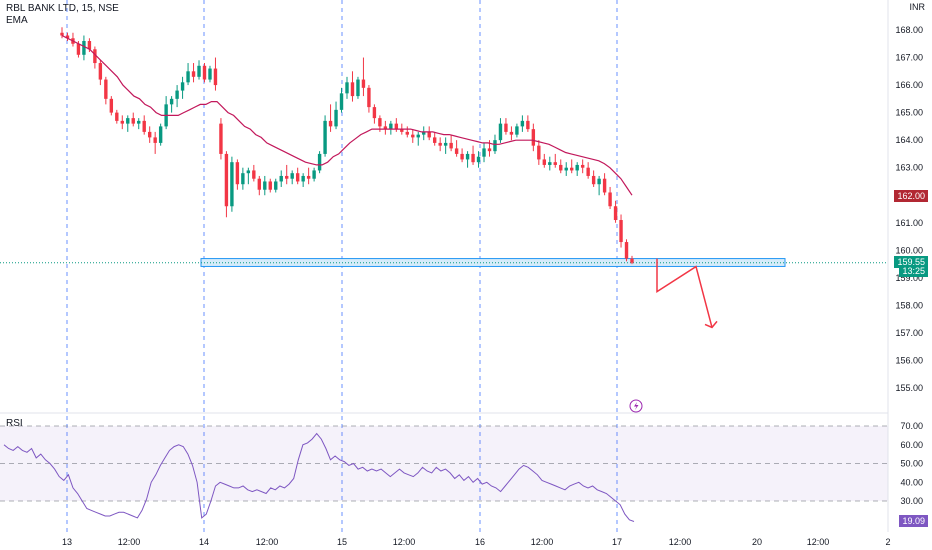 The image size is (932, 550). Describe the element at coordinates (636, 406) in the screenshot. I see `lightning-icon` at that location.